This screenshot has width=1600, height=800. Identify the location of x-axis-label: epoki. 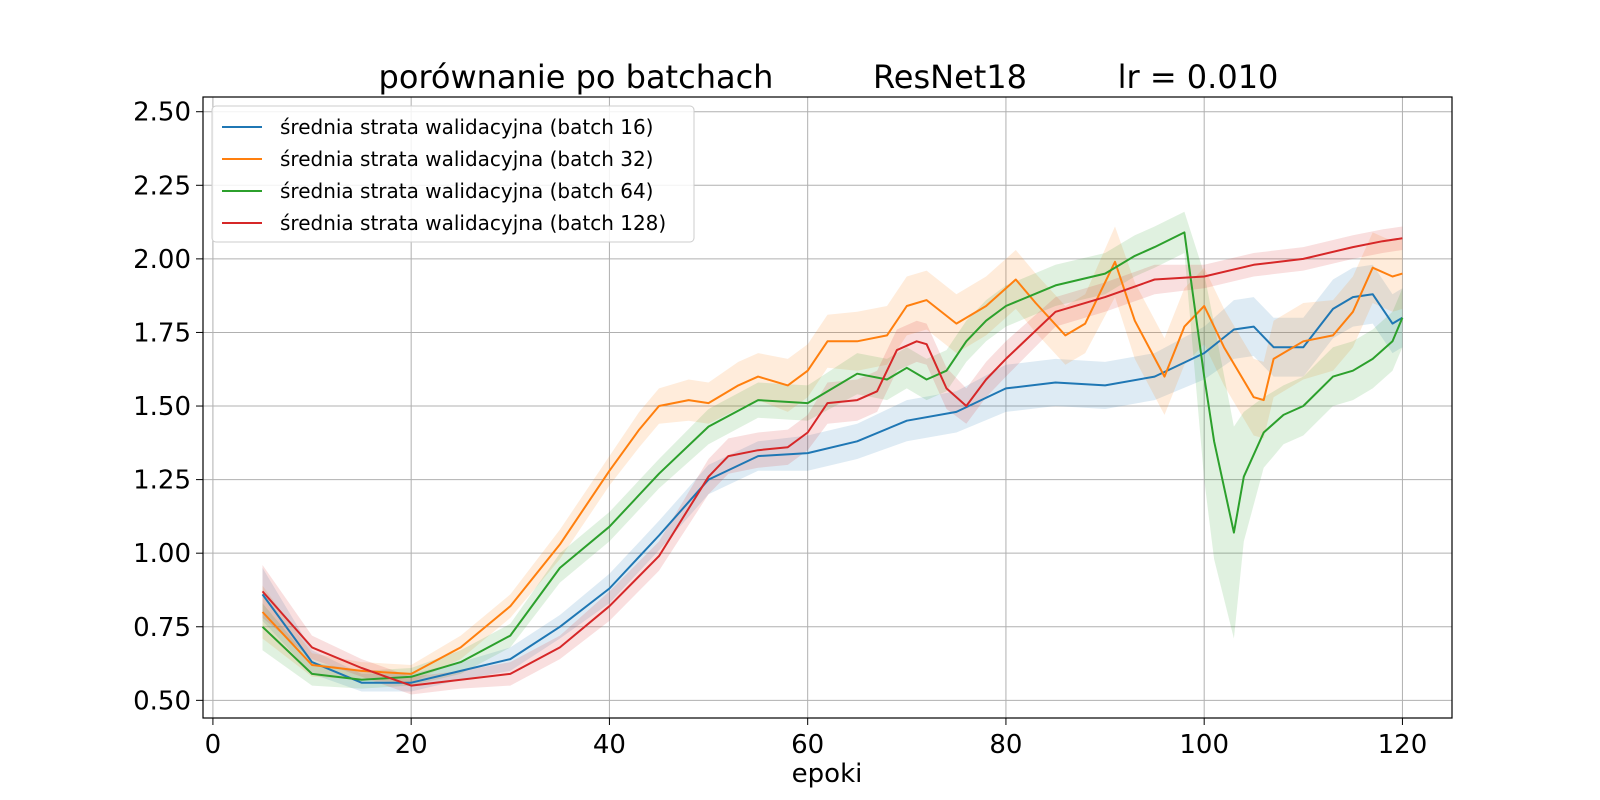
(827, 774).